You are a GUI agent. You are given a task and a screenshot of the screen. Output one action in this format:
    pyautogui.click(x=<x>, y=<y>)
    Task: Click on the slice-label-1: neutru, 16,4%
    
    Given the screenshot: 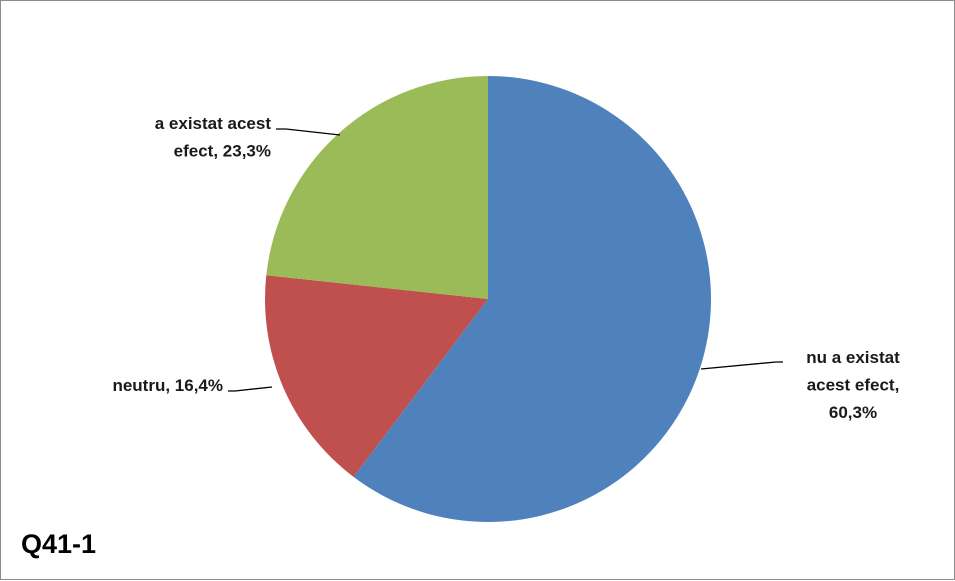 What is the action you would take?
    pyautogui.click(x=167, y=385)
    